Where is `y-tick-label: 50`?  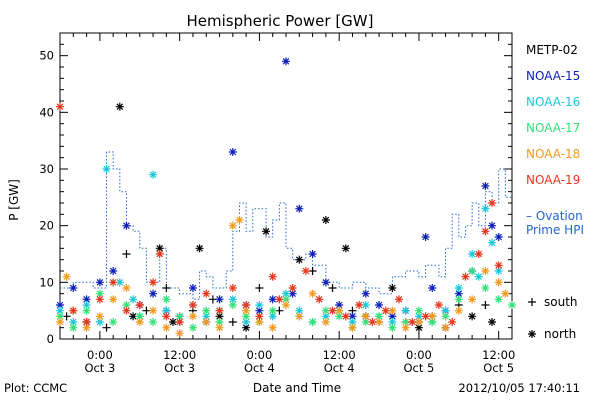
y-tick-label: 50 is located at coordinates (46, 56).